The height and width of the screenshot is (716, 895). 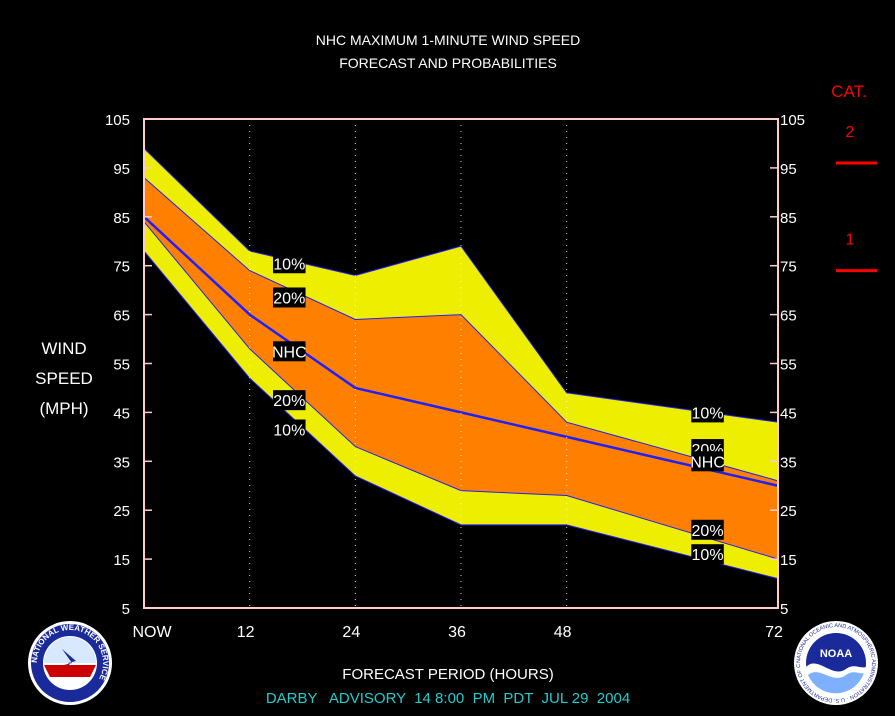 I want to click on x-axis-label: FORECAST PERIOD (HOURS), so click(x=447, y=674).